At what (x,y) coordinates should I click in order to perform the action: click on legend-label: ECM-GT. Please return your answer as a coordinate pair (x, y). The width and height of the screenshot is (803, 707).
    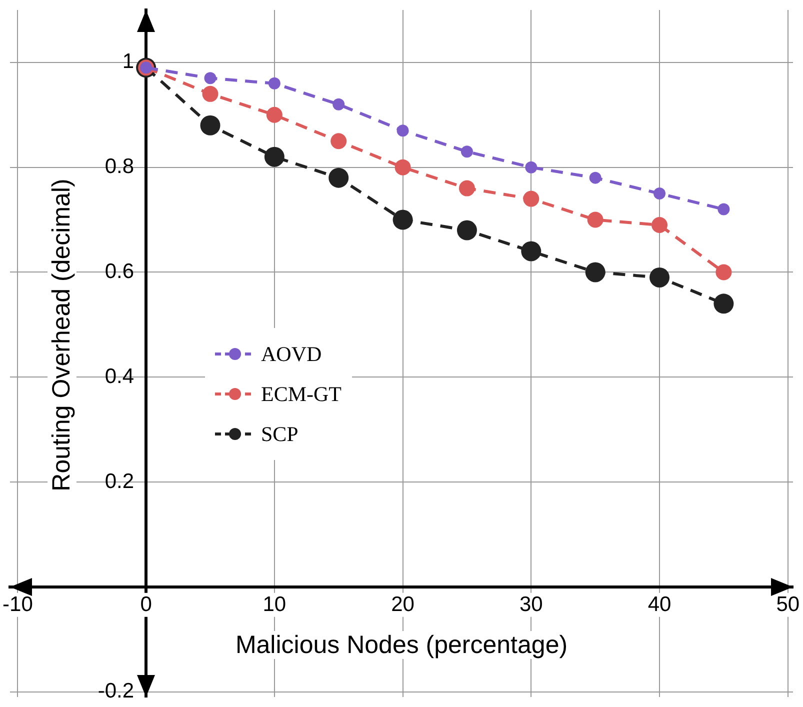
    Looking at the image, I should click on (301, 394).